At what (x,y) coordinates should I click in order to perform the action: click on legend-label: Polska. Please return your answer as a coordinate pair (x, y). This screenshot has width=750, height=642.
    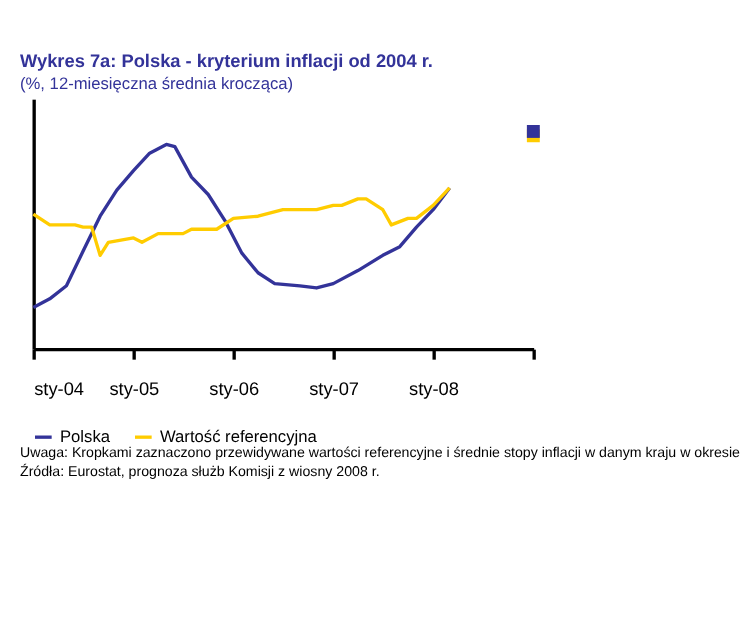
    Looking at the image, I should click on (85, 436).